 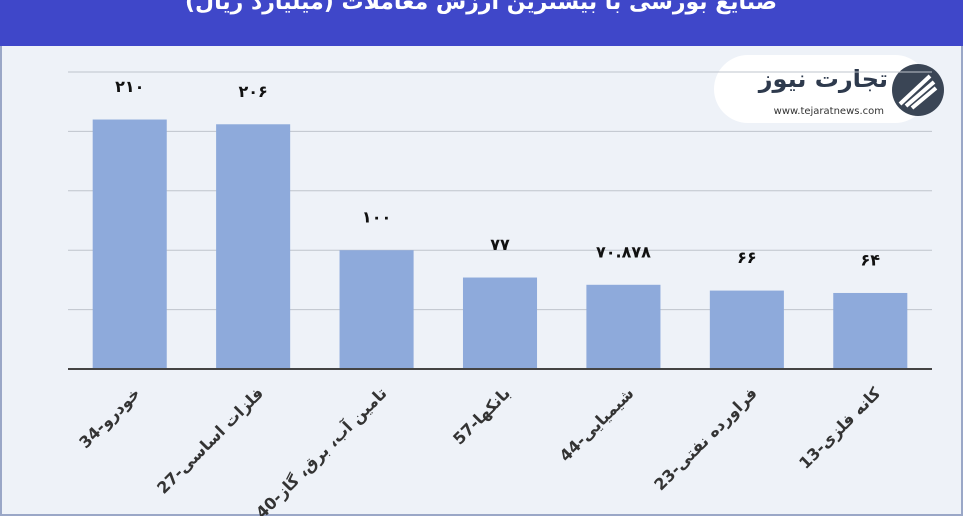 I want to click on logo-arrows, so click(x=918, y=92).